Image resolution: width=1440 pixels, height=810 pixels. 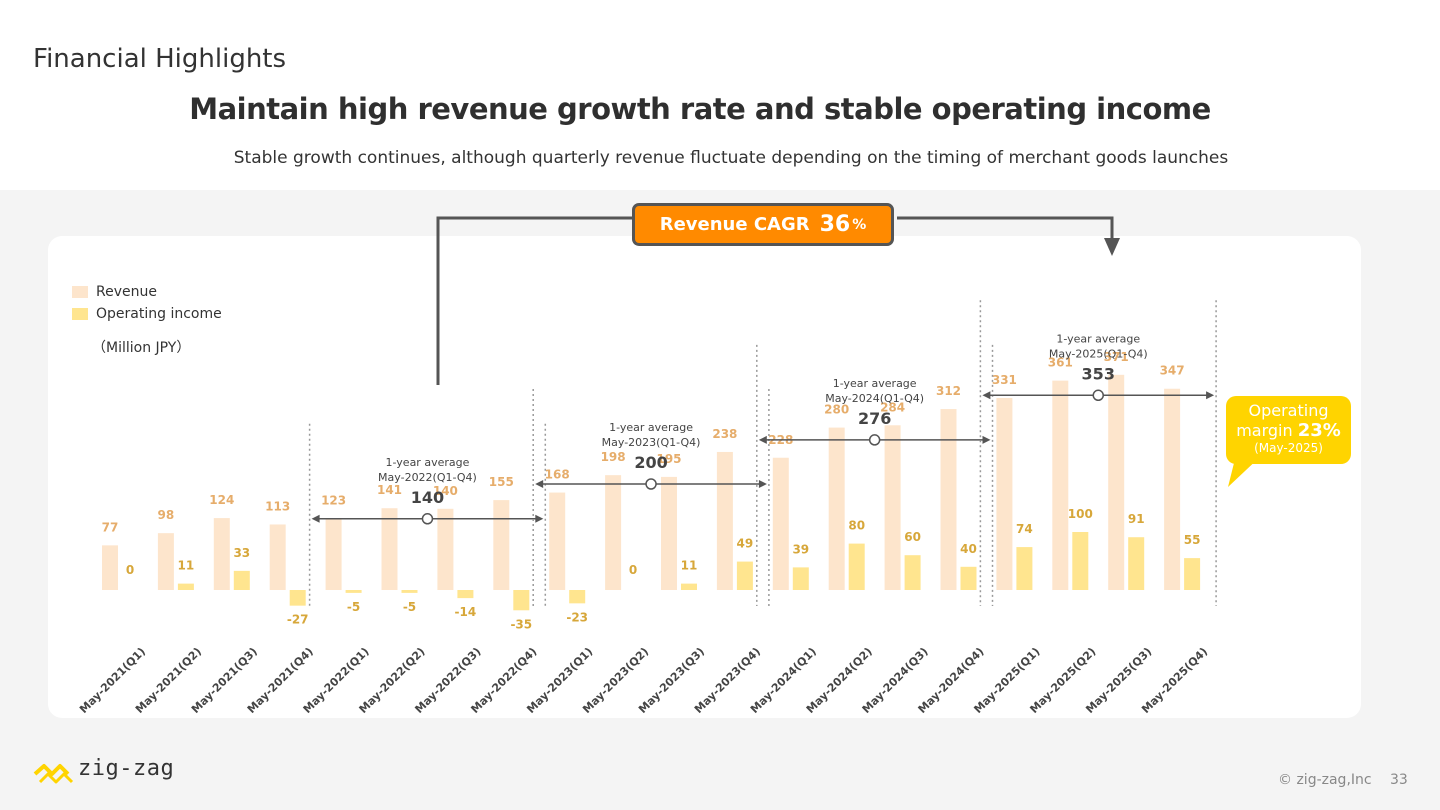 What do you see at coordinates (874, 418) in the screenshot?
I see `average-value: 276` at bounding box center [874, 418].